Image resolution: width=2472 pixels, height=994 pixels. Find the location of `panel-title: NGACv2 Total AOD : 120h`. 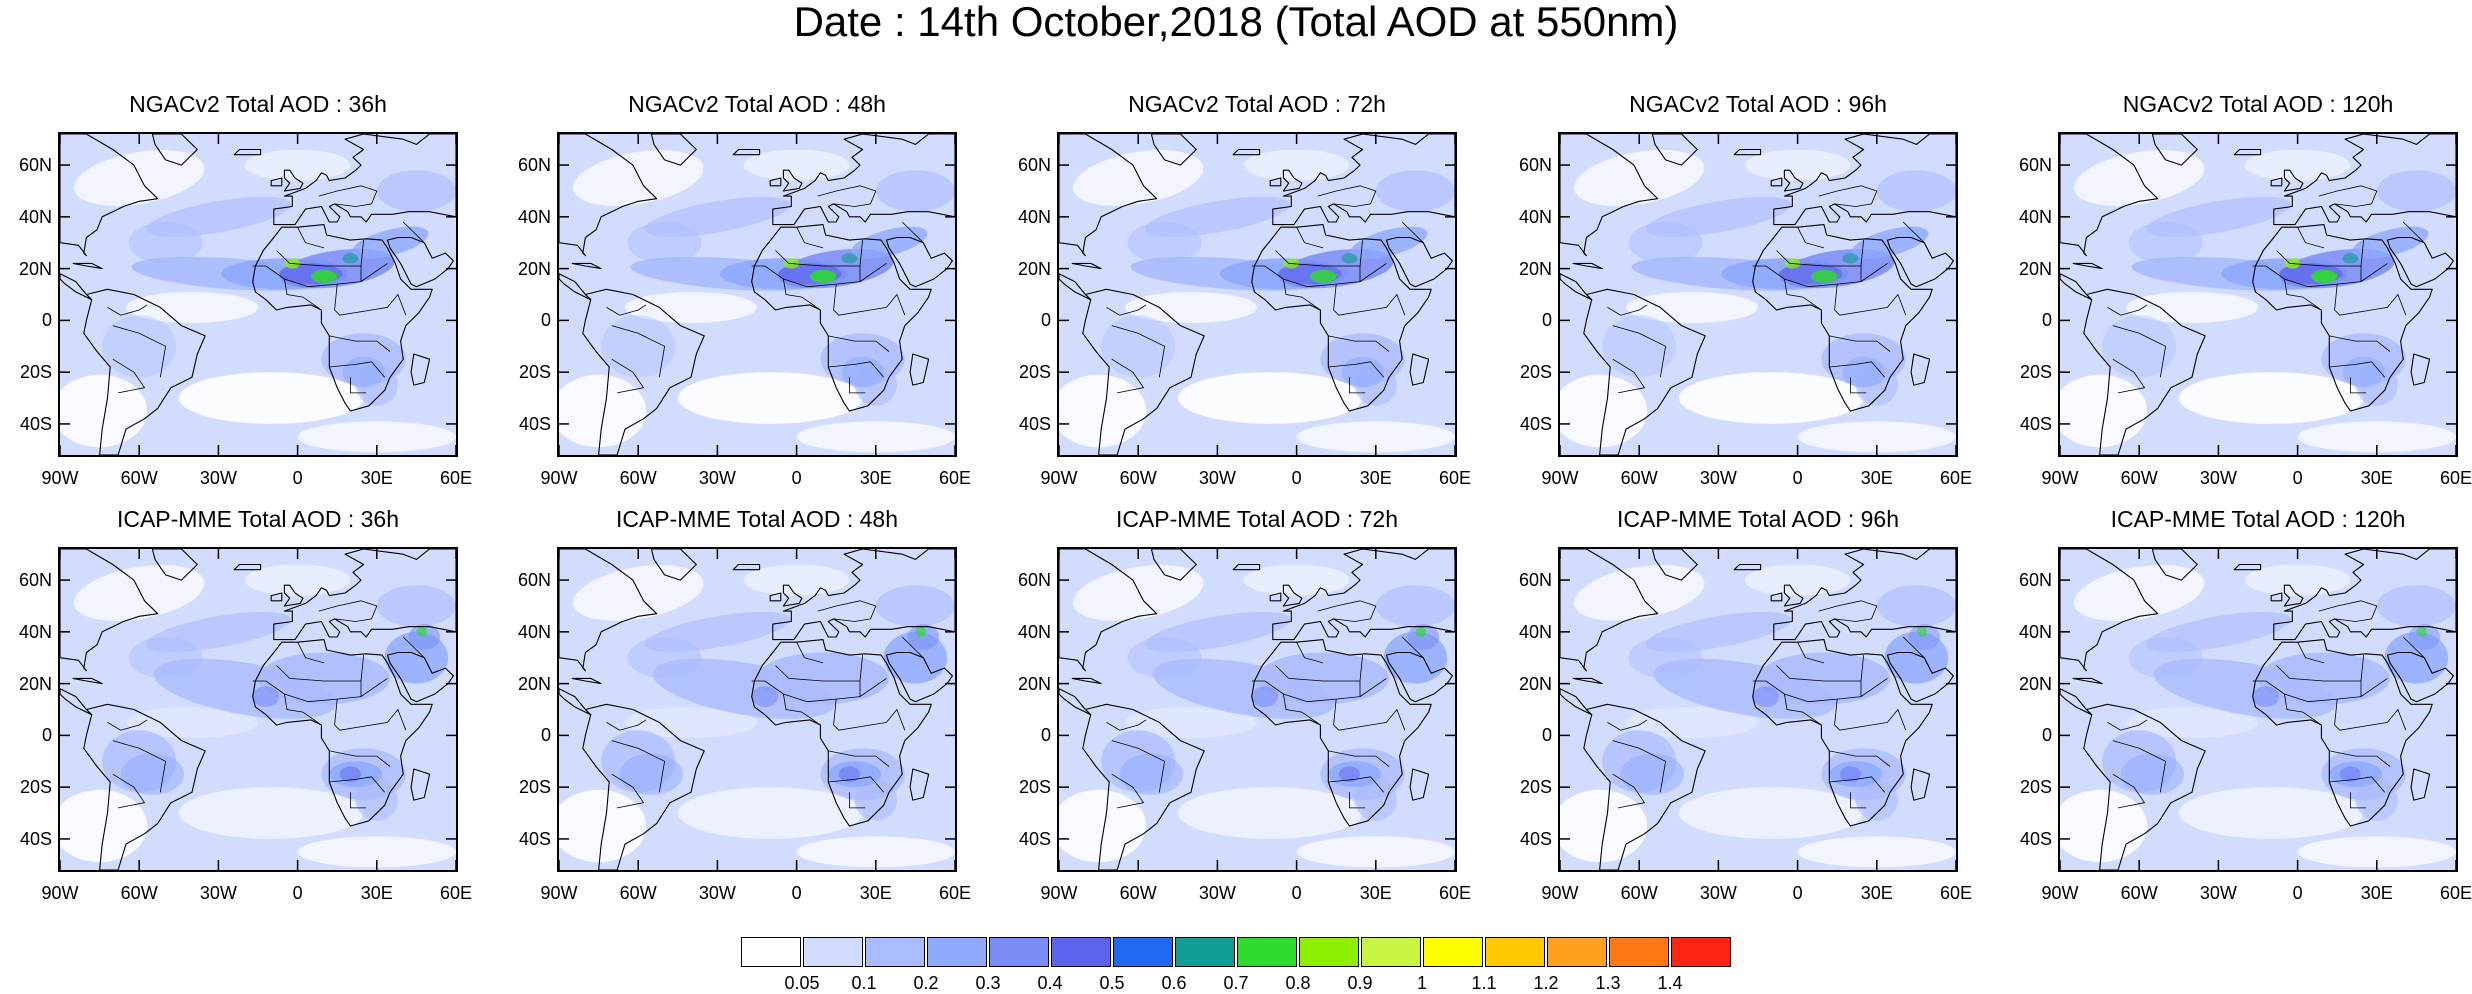

panel-title: NGACv2 Total AOD : 120h is located at coordinates (2258, 104).